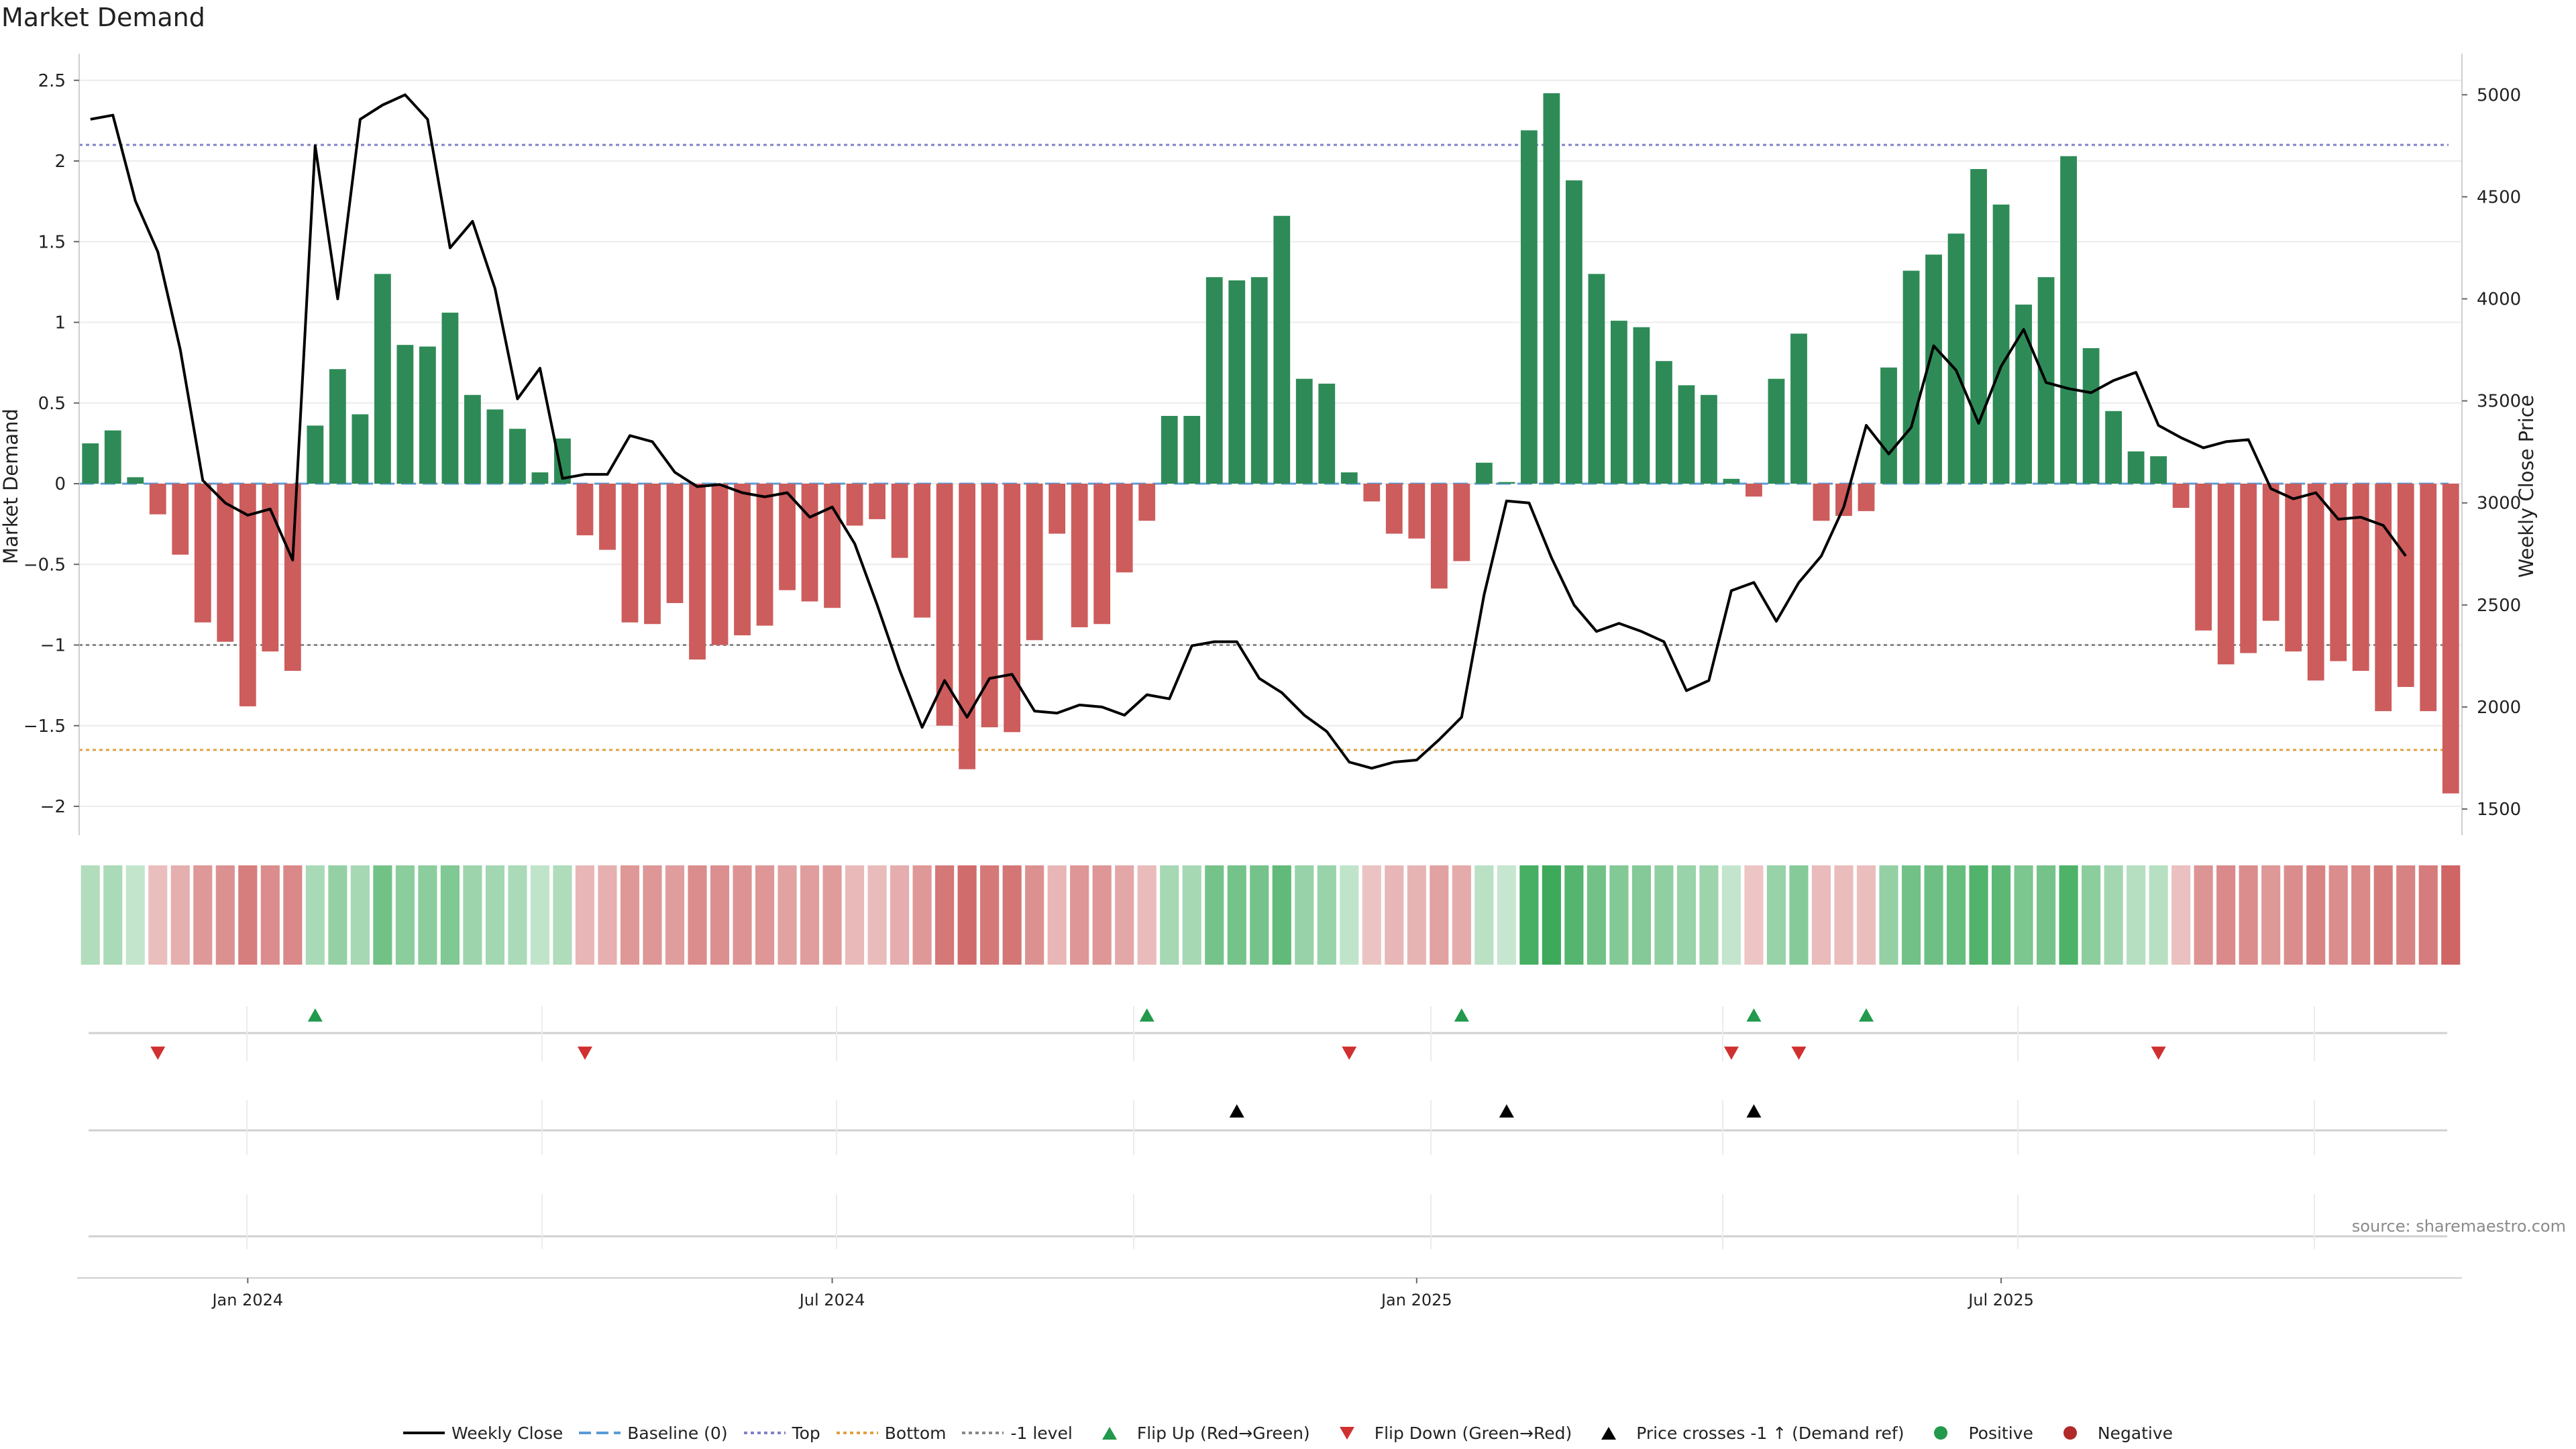  Describe the element at coordinates (52, 242) in the screenshot. I see `left-tick-label: 1.5` at that location.